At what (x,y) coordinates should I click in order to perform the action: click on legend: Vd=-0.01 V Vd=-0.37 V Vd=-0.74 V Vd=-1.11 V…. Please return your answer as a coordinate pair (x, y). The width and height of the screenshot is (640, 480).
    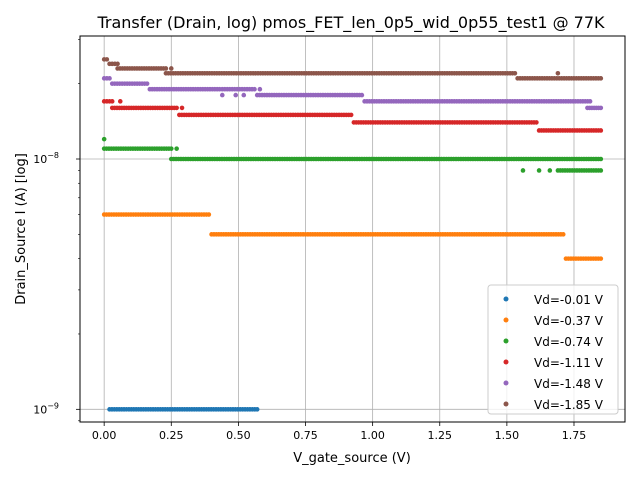
    Looking at the image, I should click on (553, 349).